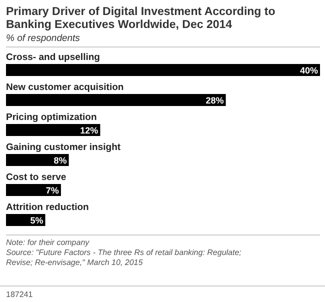 Image resolution: width=325 pixels, height=302 pixels. What do you see at coordinates (89, 131) in the screenshot?
I see `data-label: 12%` at bounding box center [89, 131].